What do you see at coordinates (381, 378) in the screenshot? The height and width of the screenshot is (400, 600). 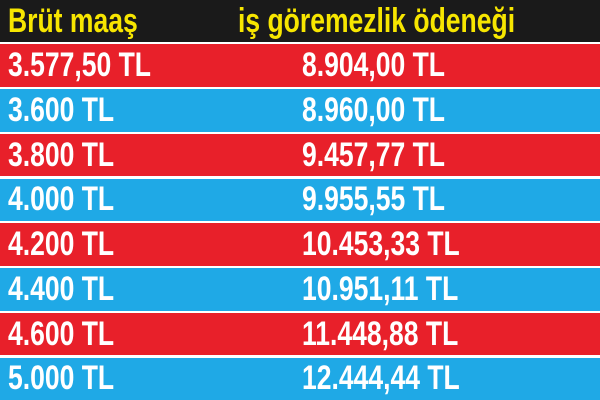 I see `allowance-cell: 12.444,44 TL` at bounding box center [381, 378].